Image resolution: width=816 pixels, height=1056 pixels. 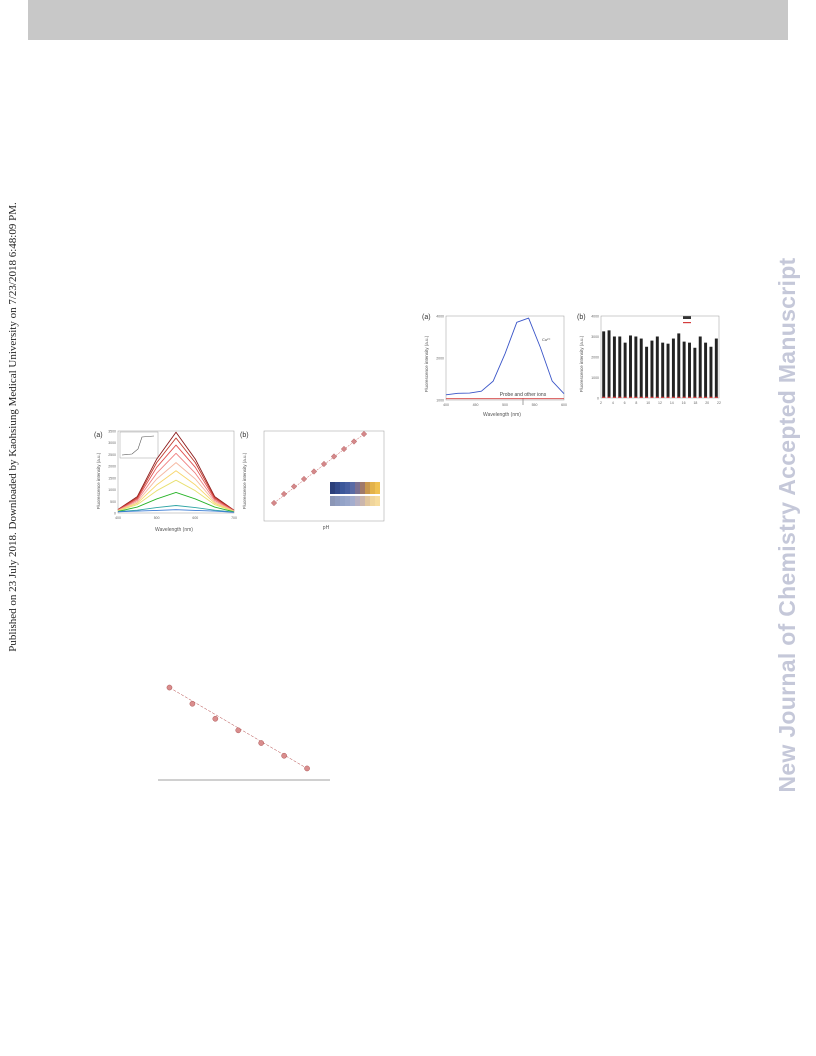 I want to click on y-tick-label: 3500, so click(x=112, y=432).